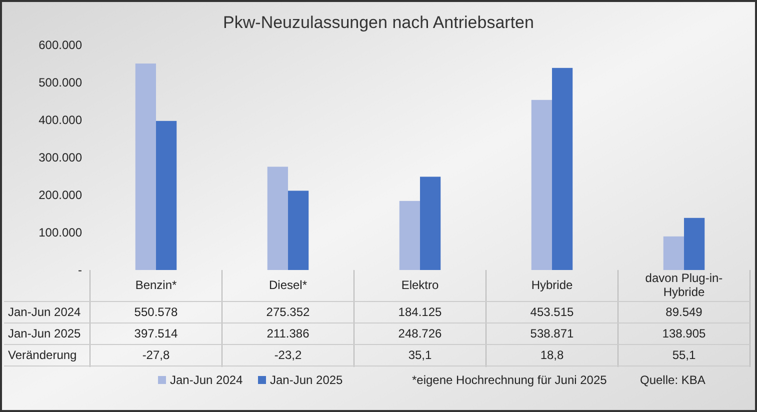 This screenshot has width=757, height=412. I want to click on data-label: 184.125, so click(420, 312).